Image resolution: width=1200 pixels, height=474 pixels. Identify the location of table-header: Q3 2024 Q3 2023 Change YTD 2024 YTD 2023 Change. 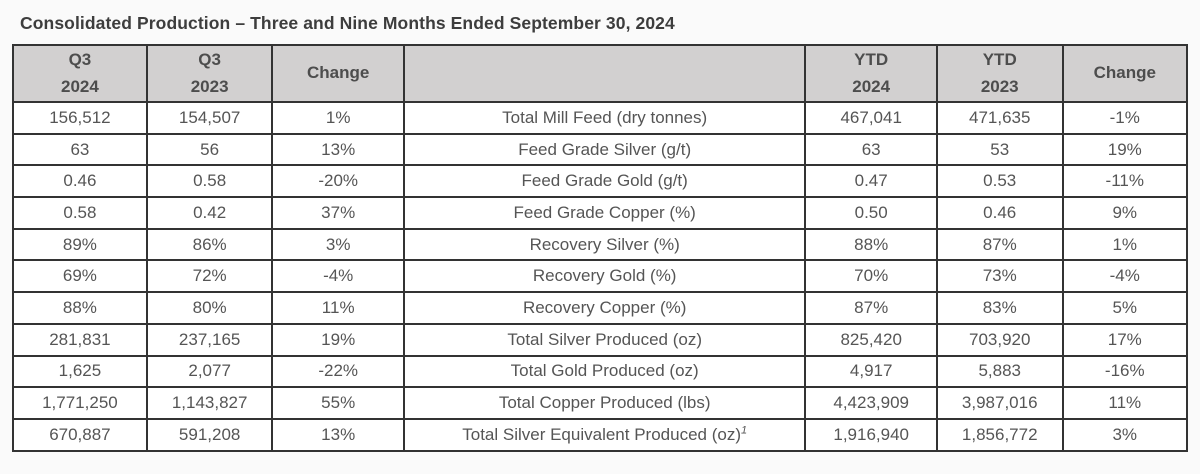
(600, 73).